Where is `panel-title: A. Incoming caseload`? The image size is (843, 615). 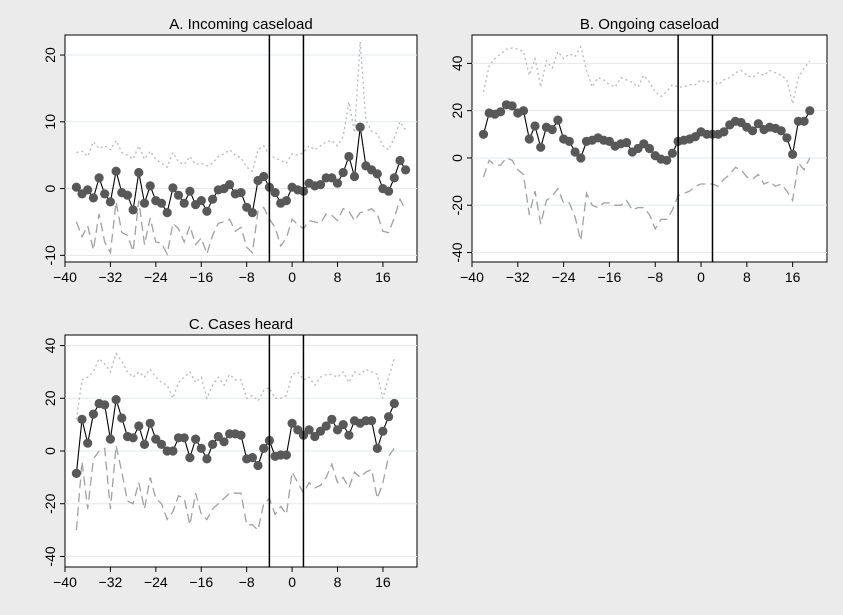
panel-title: A. Incoming caseload is located at coordinates (240, 24).